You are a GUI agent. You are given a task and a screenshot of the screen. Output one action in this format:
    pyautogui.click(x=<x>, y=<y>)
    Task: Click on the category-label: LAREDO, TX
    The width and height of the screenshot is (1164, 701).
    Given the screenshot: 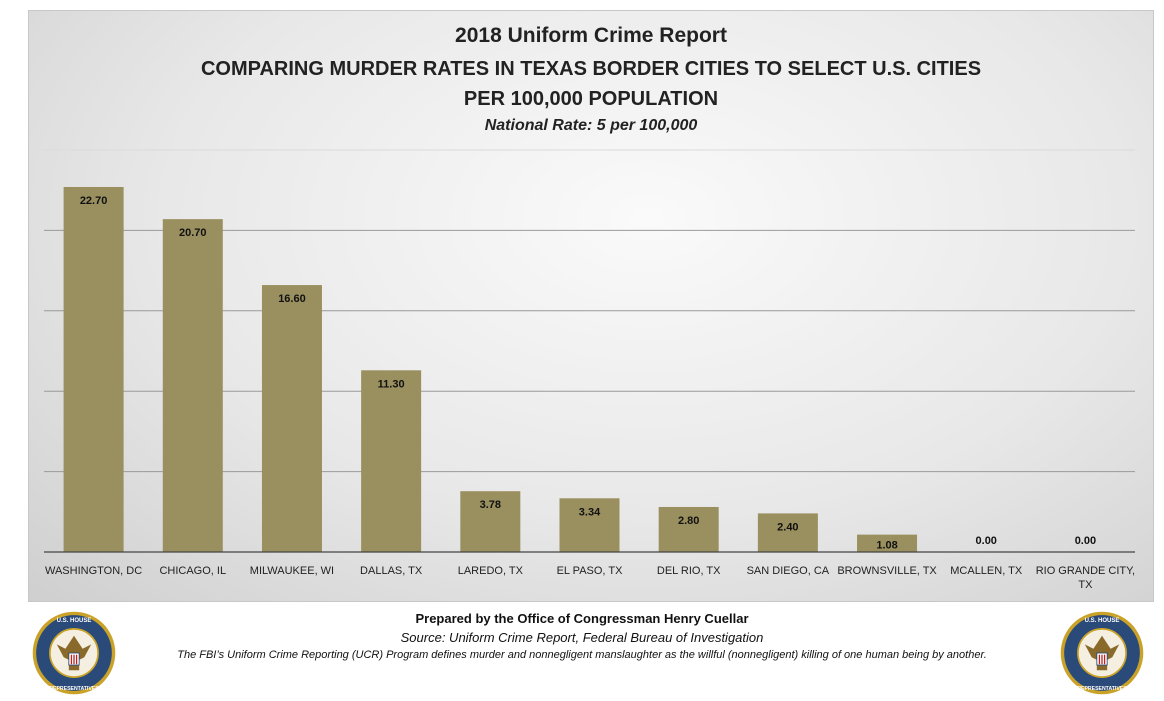 What is the action you would take?
    pyautogui.click(x=491, y=571)
    